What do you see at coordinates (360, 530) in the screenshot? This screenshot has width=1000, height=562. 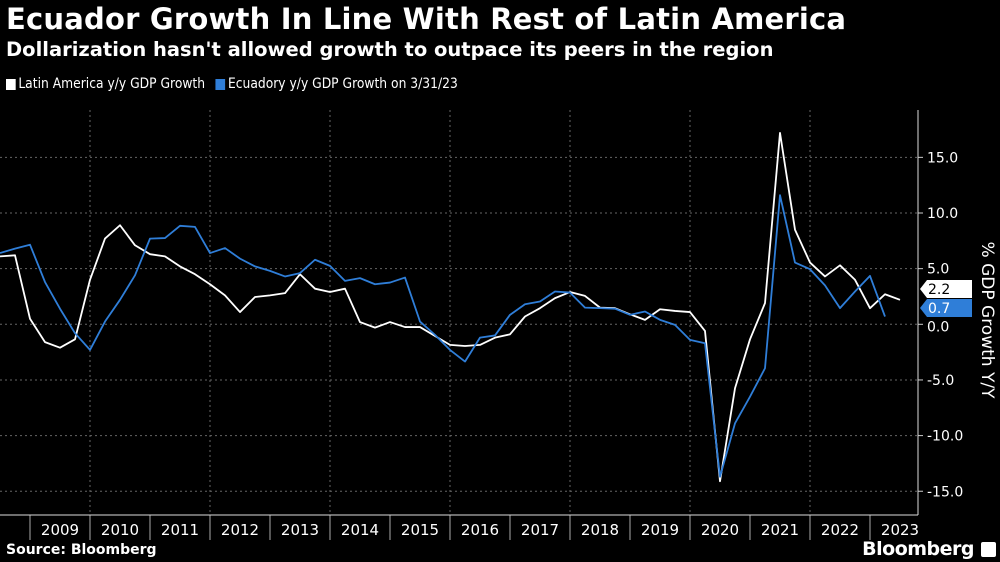 I see `x-tick-label: 2014` at bounding box center [360, 530].